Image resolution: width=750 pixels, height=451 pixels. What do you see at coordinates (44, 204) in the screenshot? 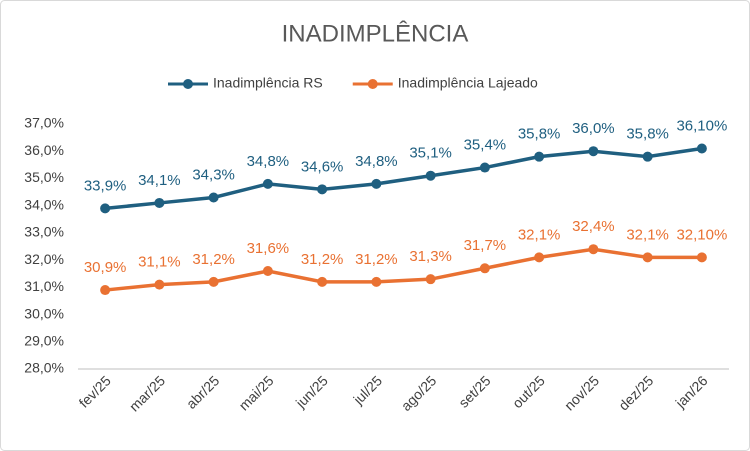
I see `y-tick-label: 34,0%` at bounding box center [44, 204].